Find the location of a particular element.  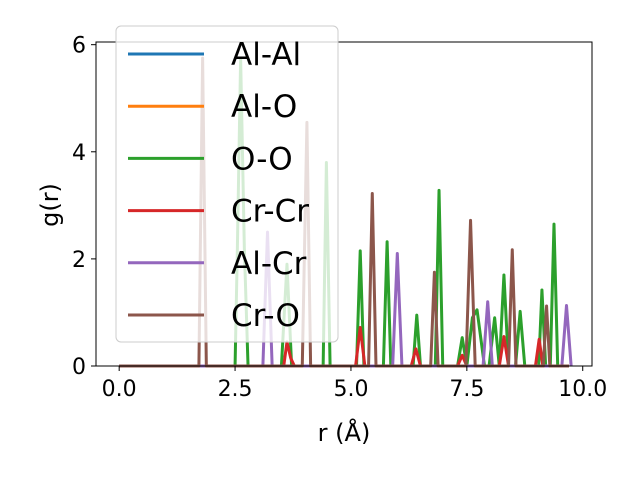

x-axis-label: r (Å) is located at coordinates (344, 432).